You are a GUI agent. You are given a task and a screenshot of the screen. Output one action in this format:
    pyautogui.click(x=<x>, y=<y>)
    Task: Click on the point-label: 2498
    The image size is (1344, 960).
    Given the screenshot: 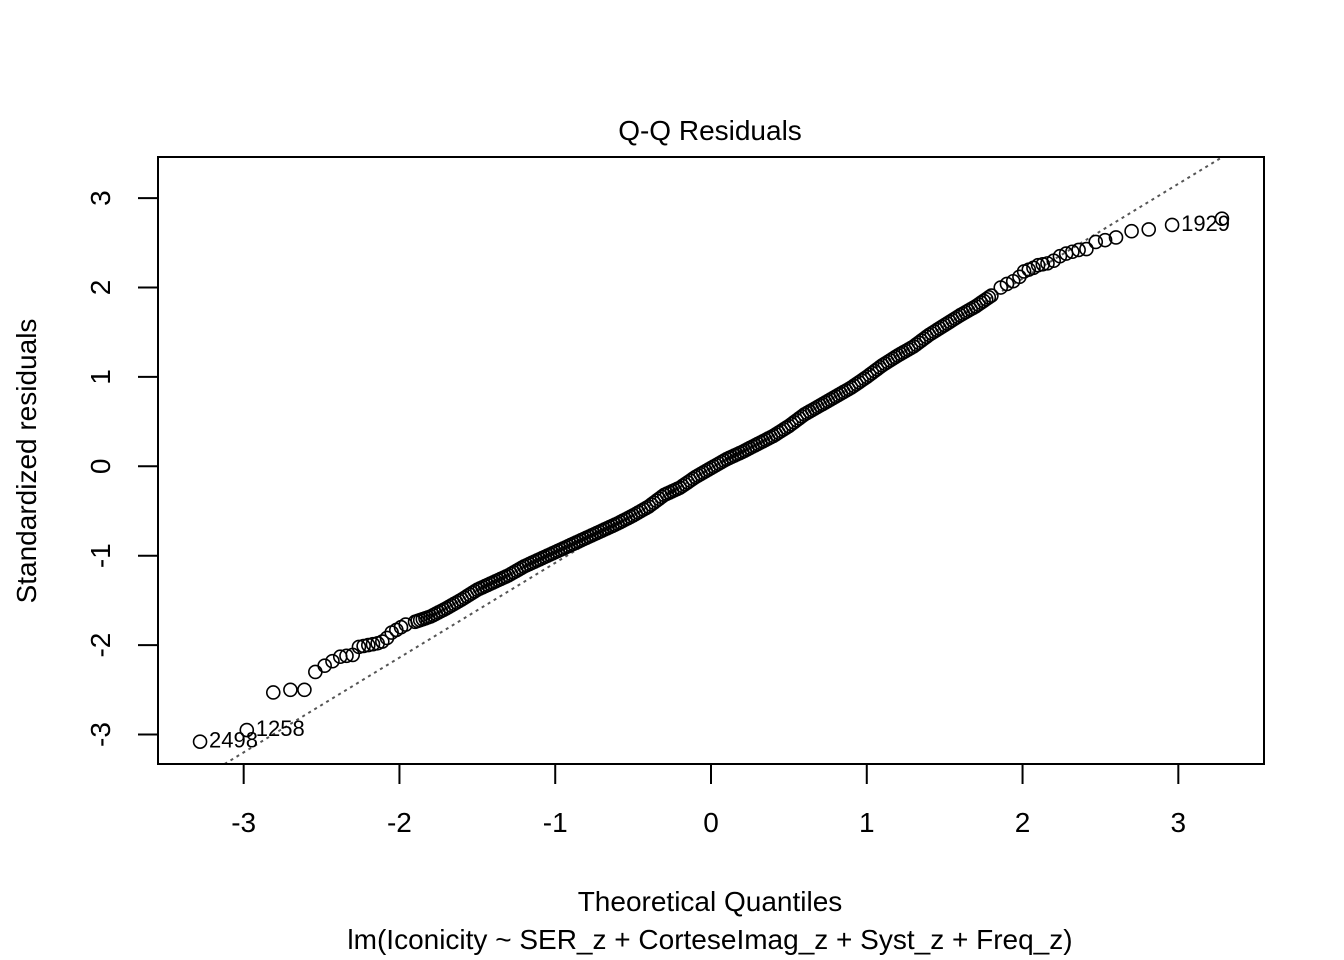 What is the action you would take?
    pyautogui.click(x=233, y=740)
    